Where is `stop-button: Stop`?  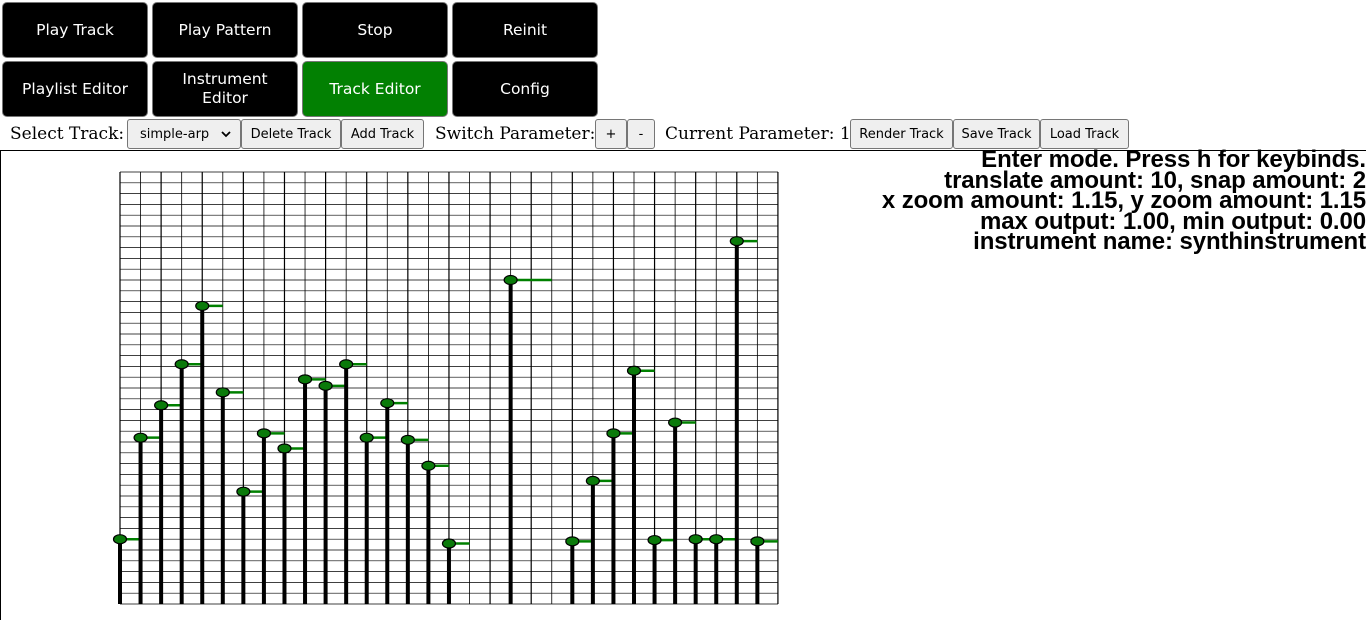 stop-button: Stop is located at coordinates (375, 30).